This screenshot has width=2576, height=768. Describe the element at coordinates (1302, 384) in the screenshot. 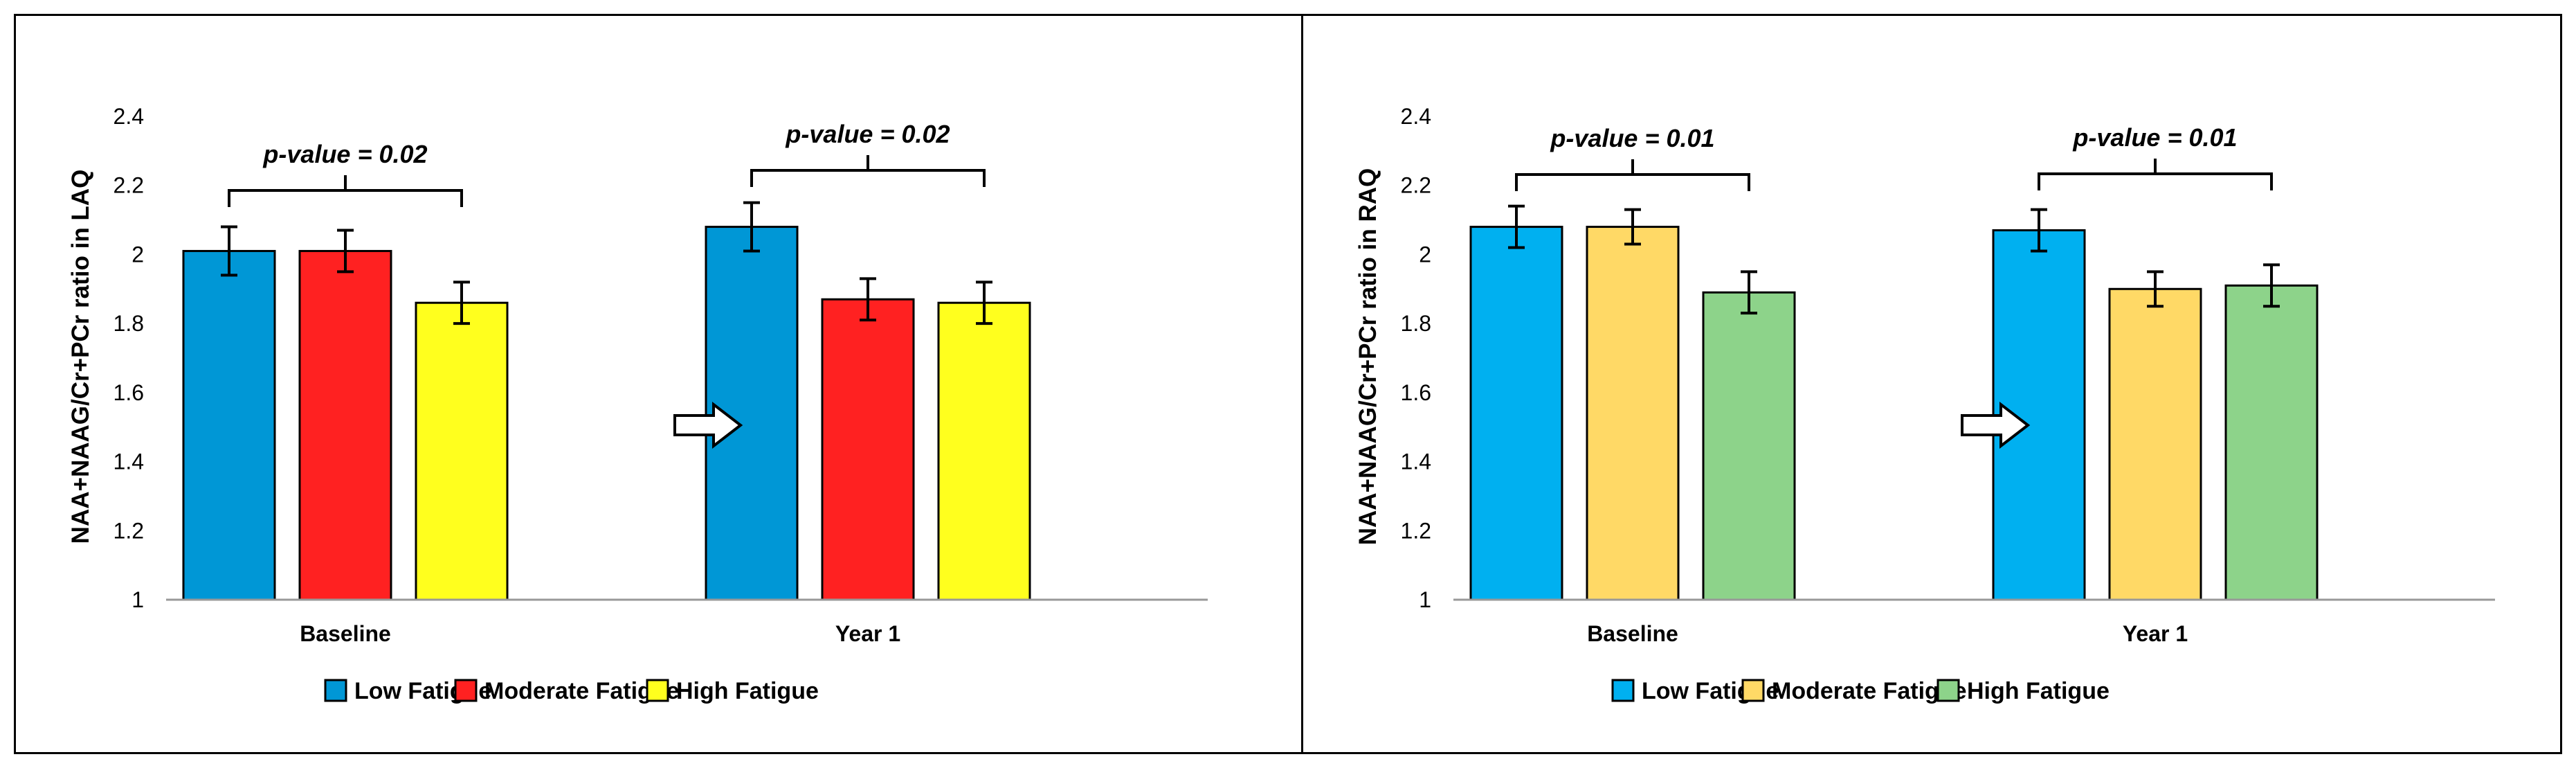

I see `panel-divider` at that location.